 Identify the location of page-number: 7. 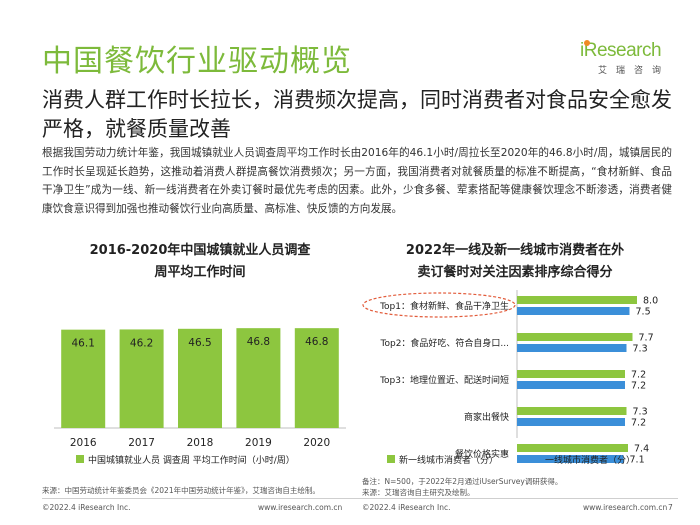
(670, 507).